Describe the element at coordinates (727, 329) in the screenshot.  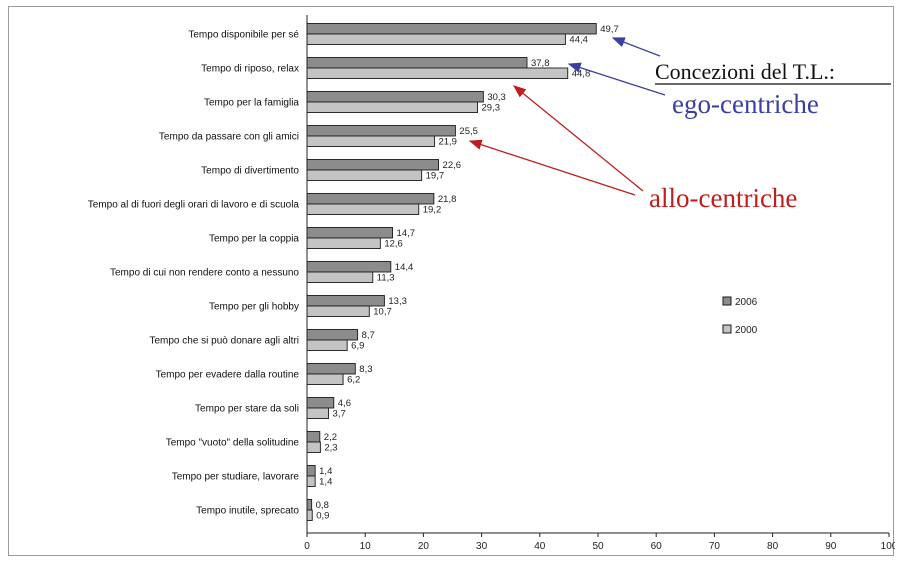
I see `legend-swatch-2000` at that location.